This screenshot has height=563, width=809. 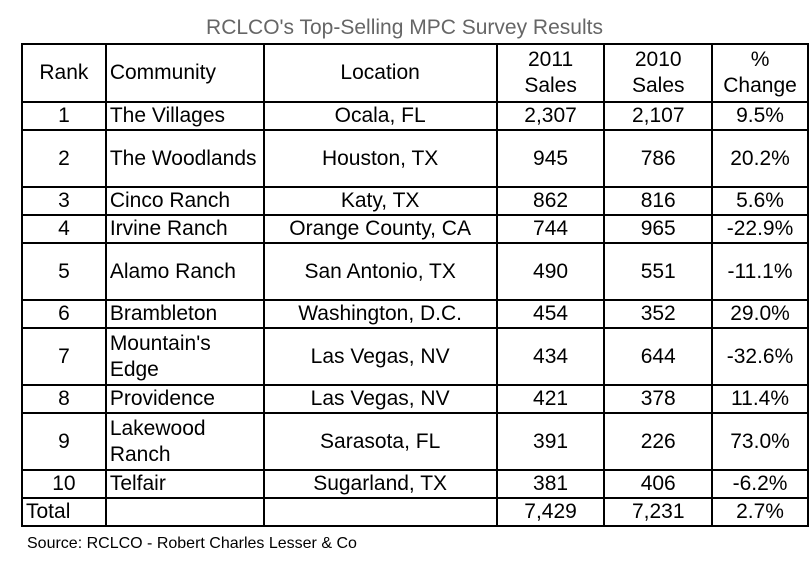 I want to click on cell-percent-change: 9.5%, so click(x=760, y=116).